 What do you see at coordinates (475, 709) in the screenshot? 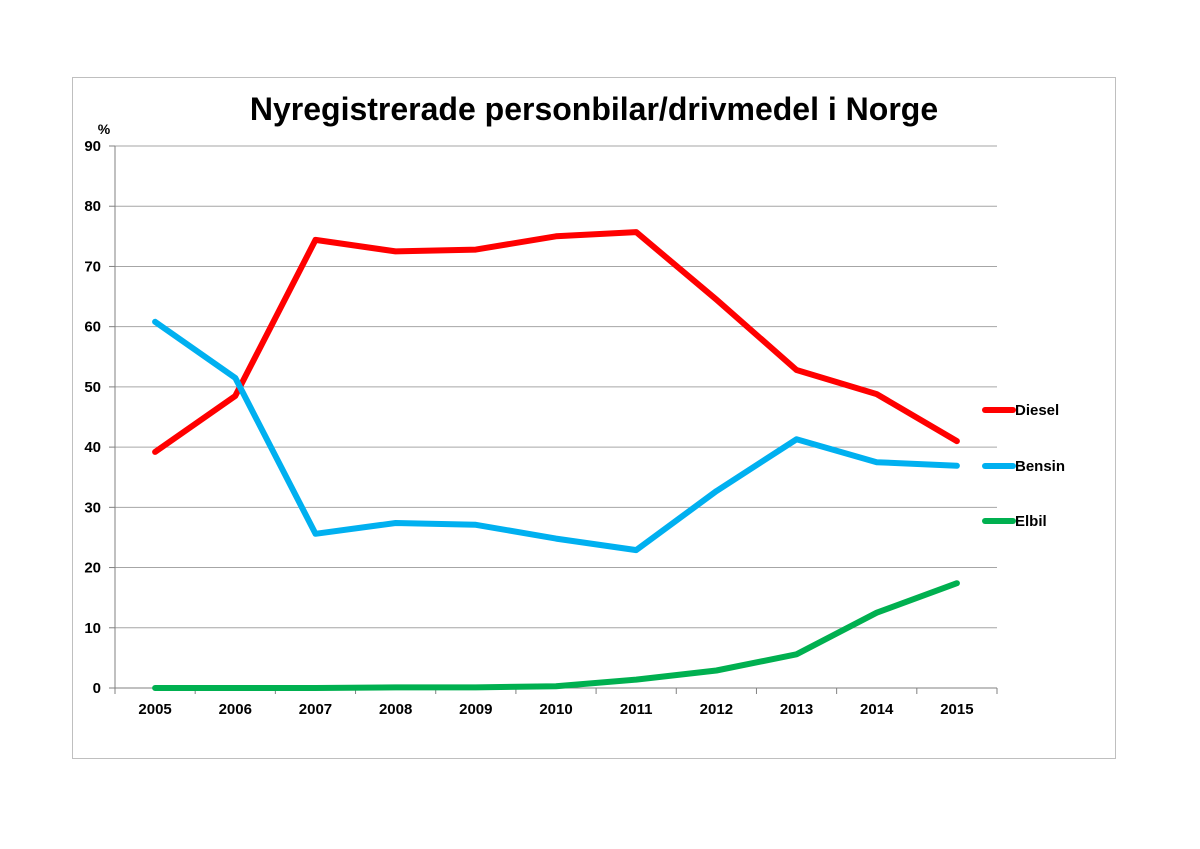
I see `x-tick-label: 2009` at bounding box center [475, 709].